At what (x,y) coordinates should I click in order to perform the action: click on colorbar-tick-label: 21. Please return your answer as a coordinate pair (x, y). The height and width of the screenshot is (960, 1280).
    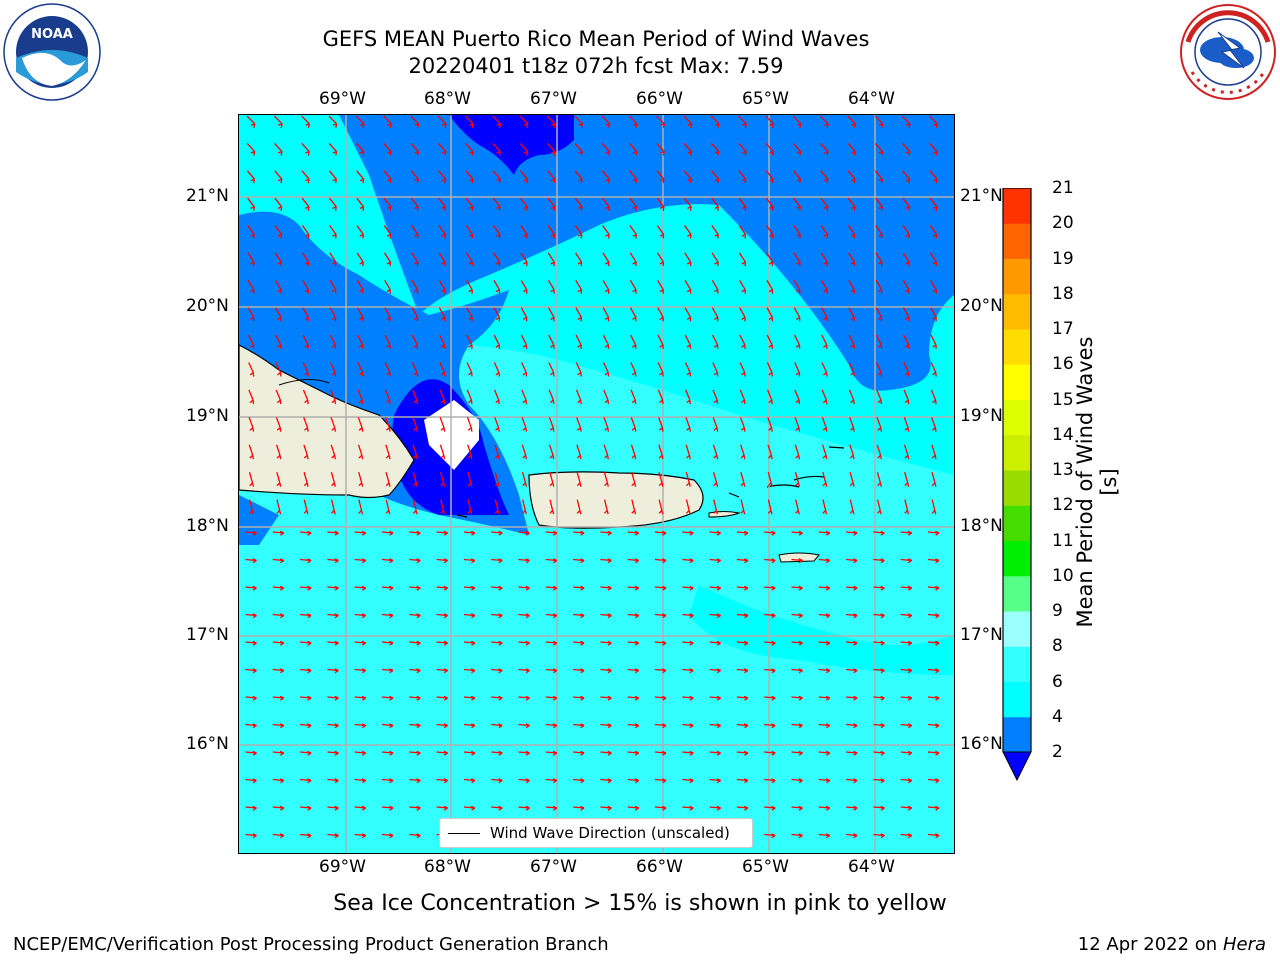
    Looking at the image, I should click on (1063, 188).